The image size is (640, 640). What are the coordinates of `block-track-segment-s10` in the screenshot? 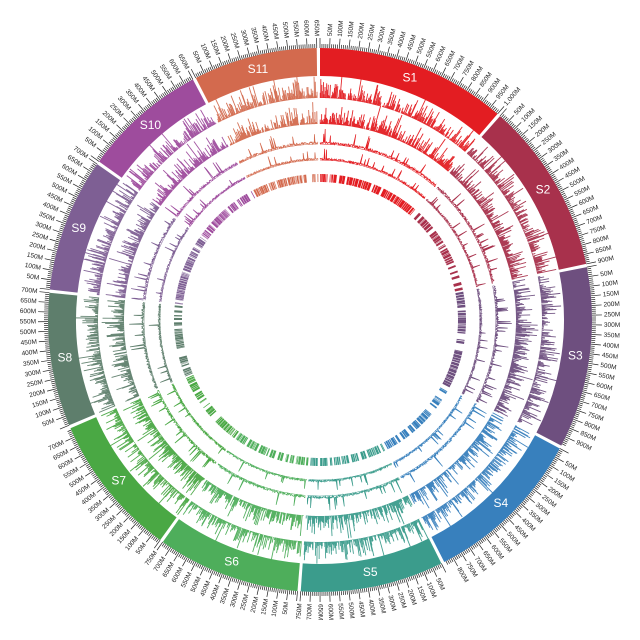 It's located at (216, 223).